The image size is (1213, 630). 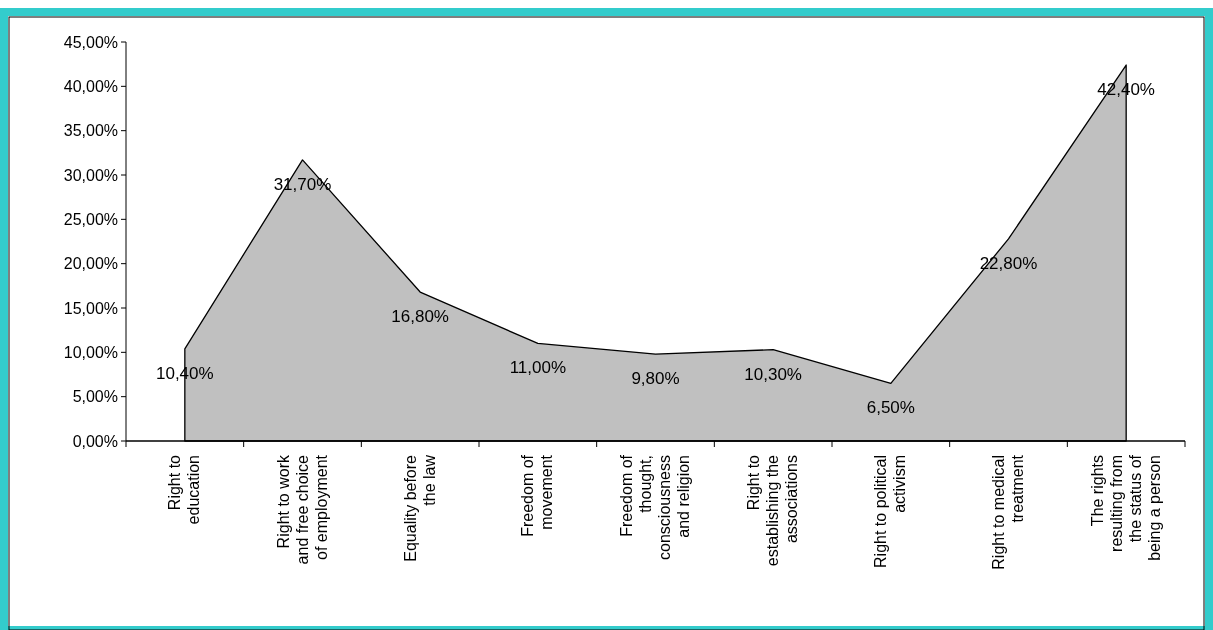 What do you see at coordinates (90, 131) in the screenshot?
I see `y-tick-label: 35,00%` at bounding box center [90, 131].